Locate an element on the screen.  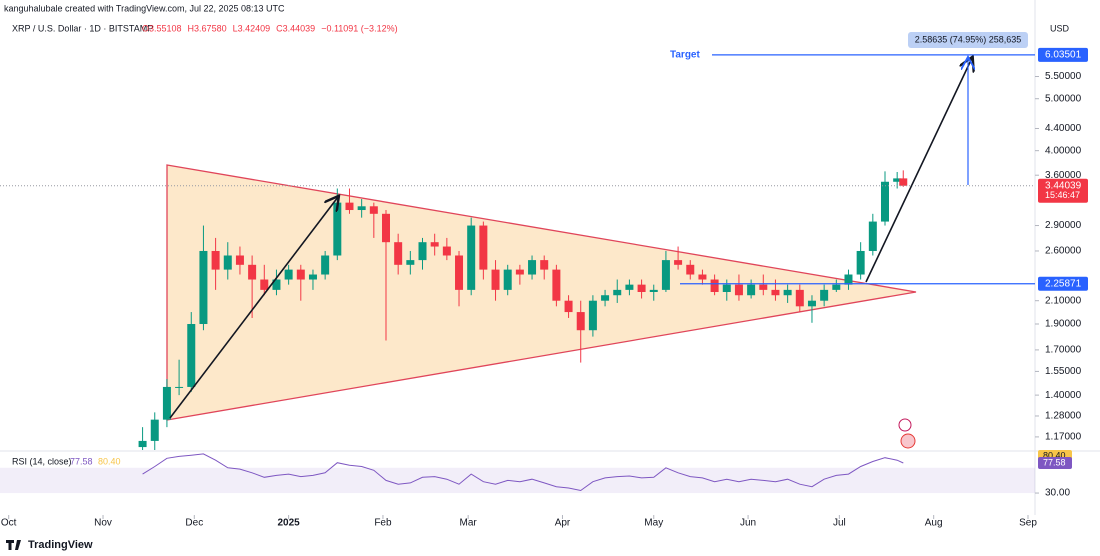
x-tick-label: Feb is located at coordinates (383, 523).